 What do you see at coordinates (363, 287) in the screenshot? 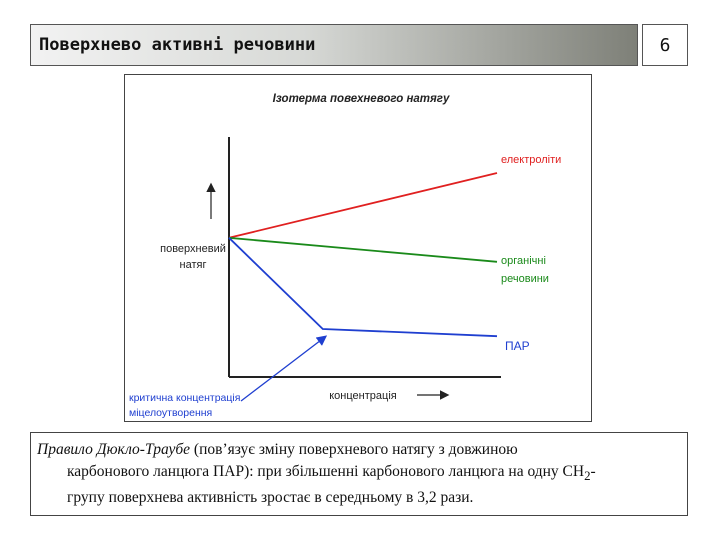
I see `series-line-surfactant` at bounding box center [363, 287].